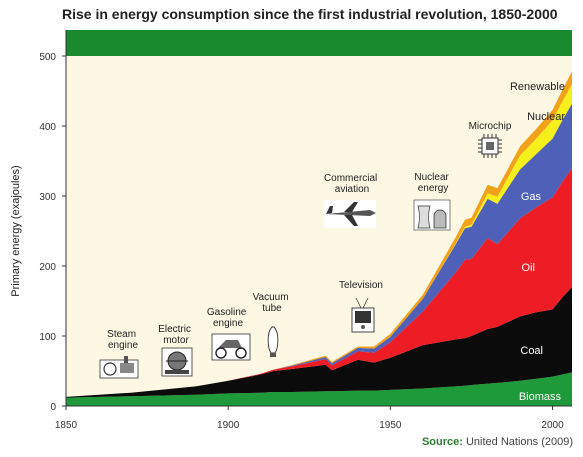 Image resolution: width=583 pixels, height=457 pixels. I want to click on area-biomass, so click(319, 389).